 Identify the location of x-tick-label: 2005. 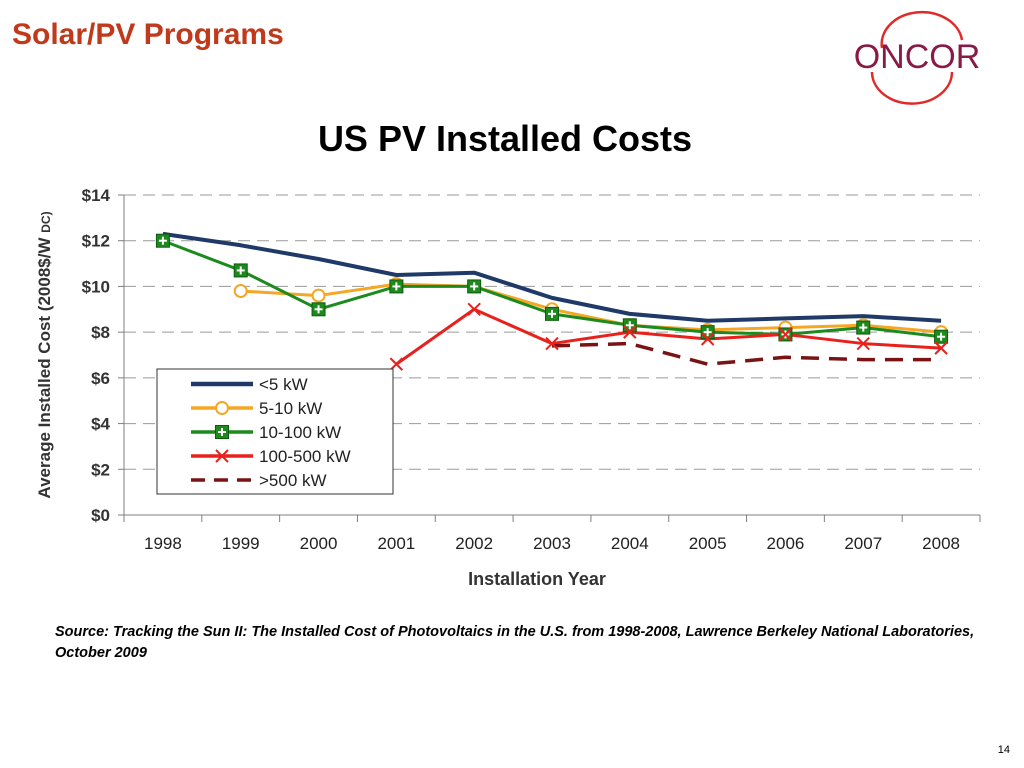
(708, 543).